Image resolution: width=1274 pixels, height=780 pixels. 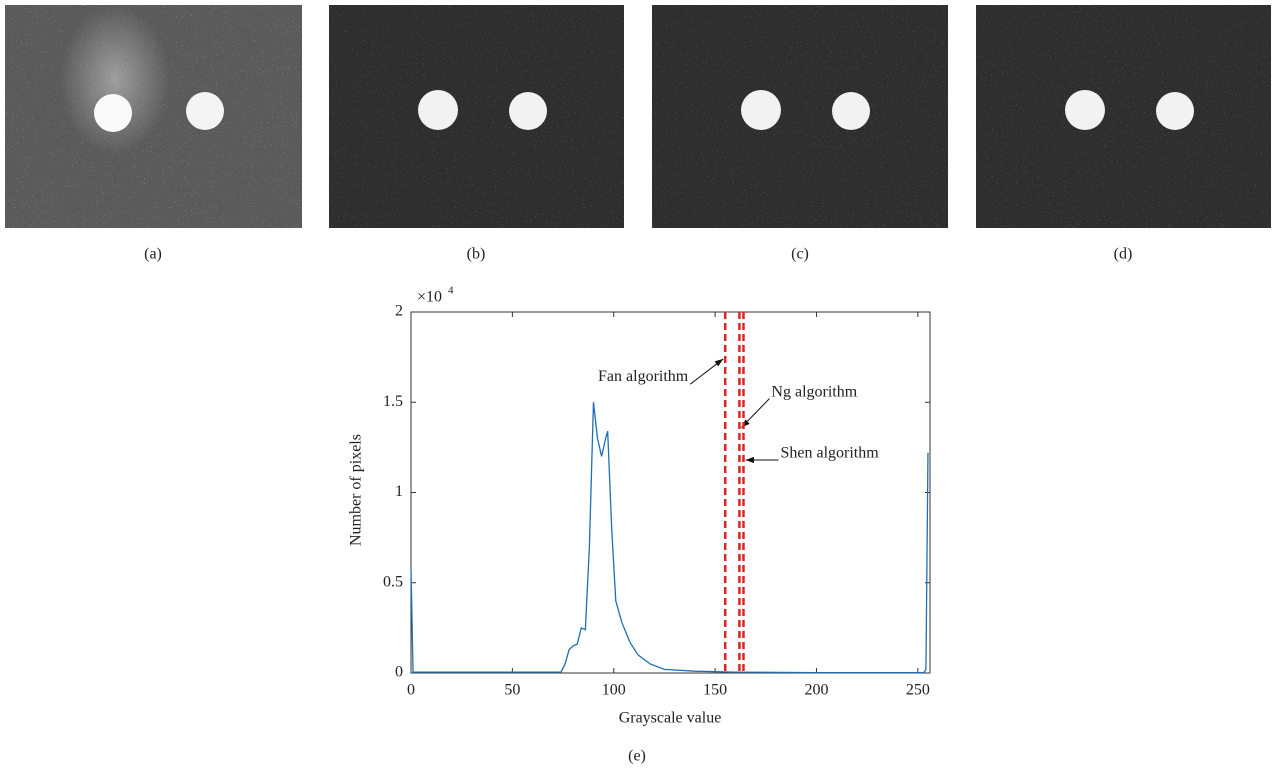 What do you see at coordinates (715, 690) in the screenshot?
I see `x-tick-label: 150` at bounding box center [715, 690].